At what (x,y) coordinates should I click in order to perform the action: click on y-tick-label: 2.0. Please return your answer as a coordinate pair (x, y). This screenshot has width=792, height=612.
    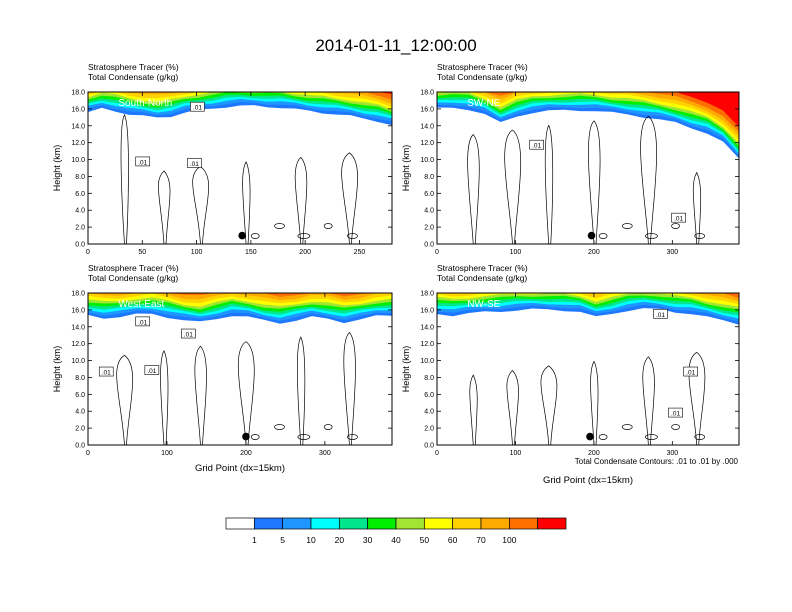
    Looking at the image, I should click on (429, 228).